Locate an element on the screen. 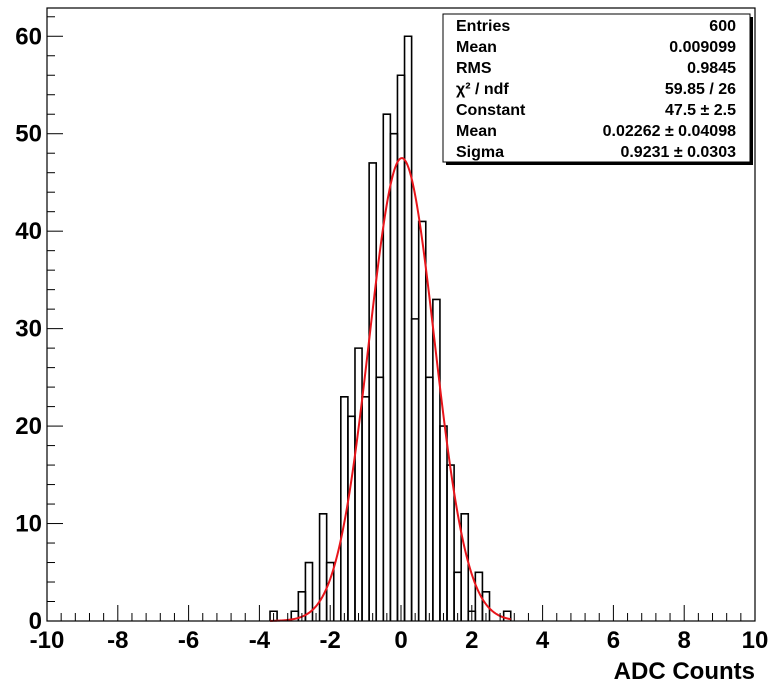 This screenshot has height=686, width=772. stats-label: Entries is located at coordinates (483, 26).